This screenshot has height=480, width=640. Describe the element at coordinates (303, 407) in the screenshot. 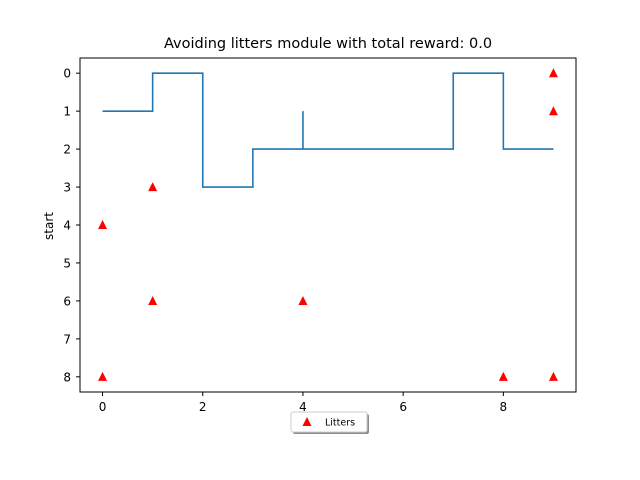

I see `x-tick-label: 4` at that location.